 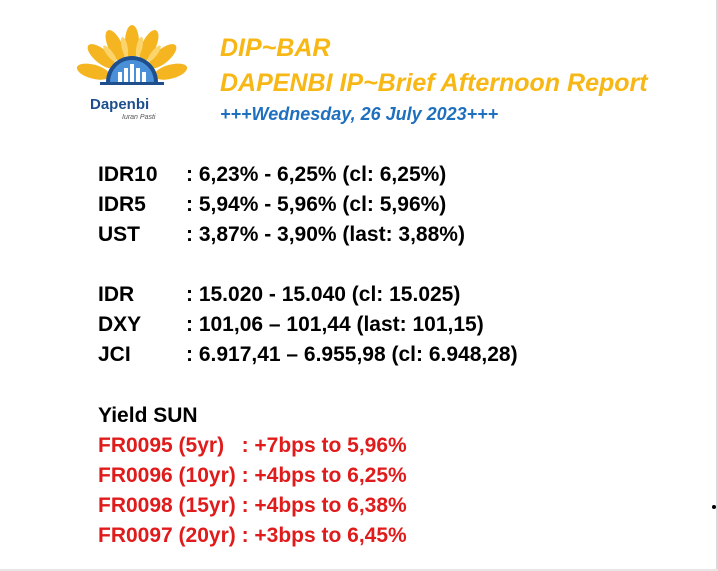 I want to click on market-row-dxy: DXY : 101,06 – 101,44 (last: 101,15), so click(x=291, y=325).